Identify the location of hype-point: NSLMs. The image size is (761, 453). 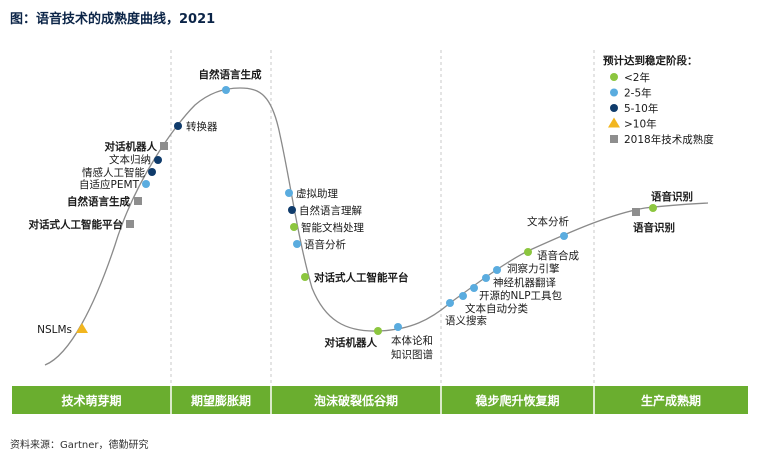
(62, 329).